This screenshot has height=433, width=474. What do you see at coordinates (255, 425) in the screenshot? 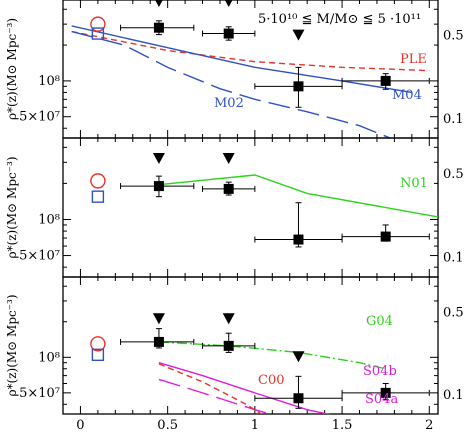
I see `x-tick-label: 1` at bounding box center [255, 425].